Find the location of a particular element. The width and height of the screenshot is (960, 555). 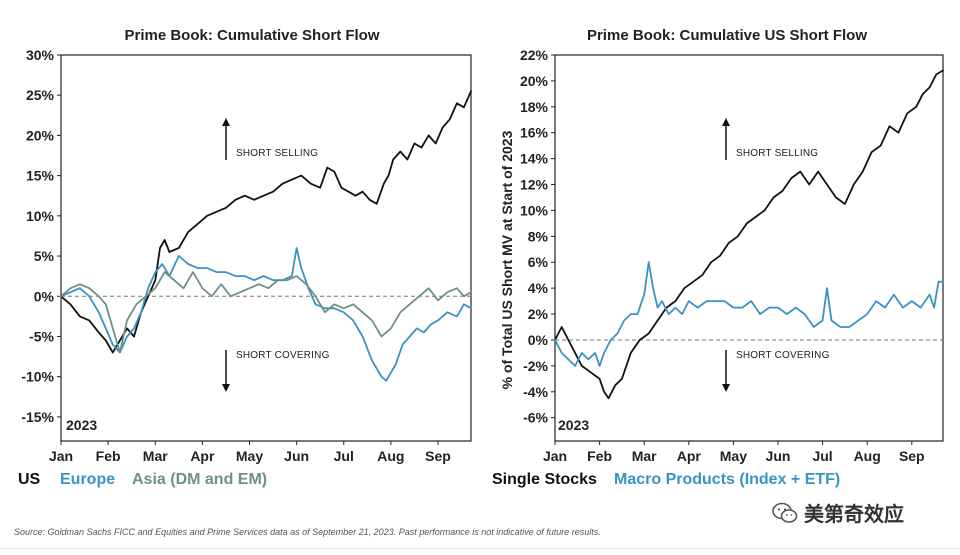

y-tick-label: 4% is located at coordinates (538, 288).